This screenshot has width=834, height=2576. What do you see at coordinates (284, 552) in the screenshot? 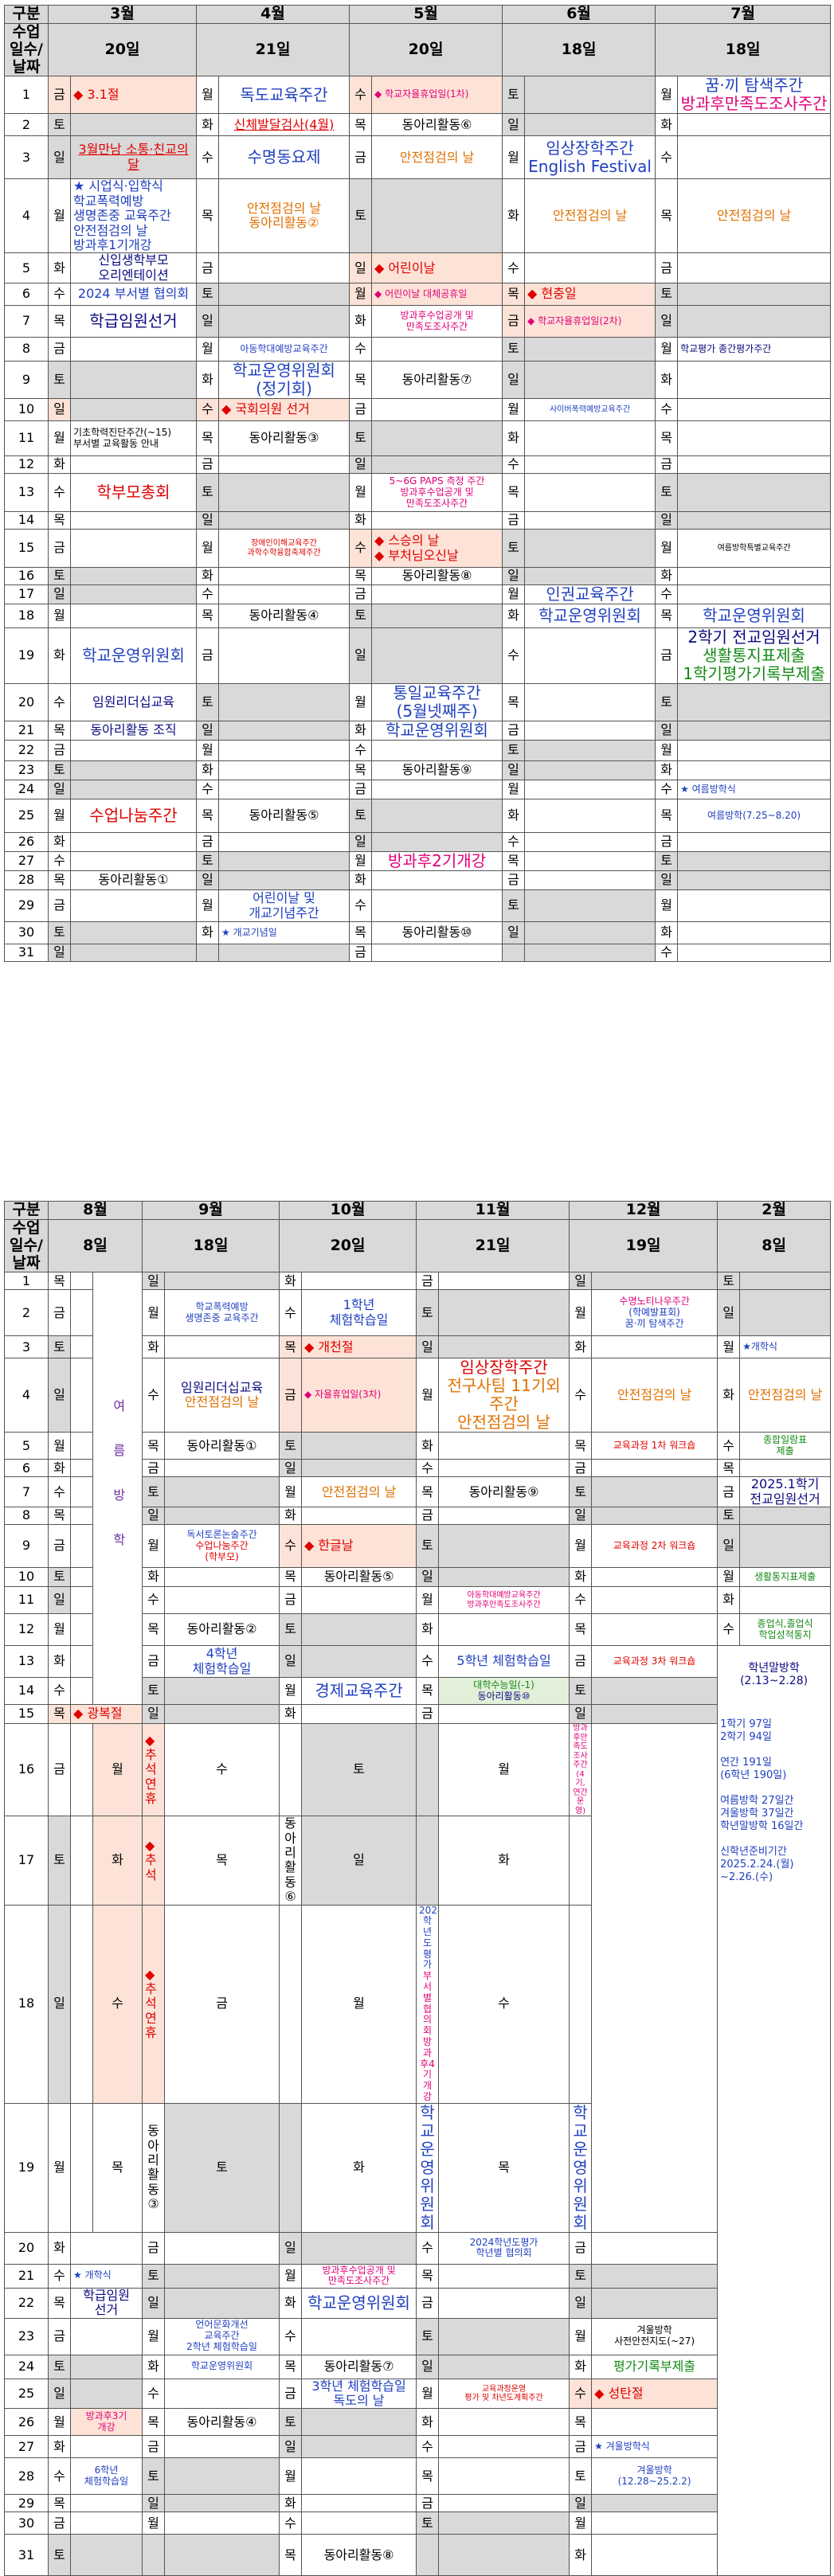
I see `event-text: 과학수학융합축제주간` at bounding box center [284, 552].